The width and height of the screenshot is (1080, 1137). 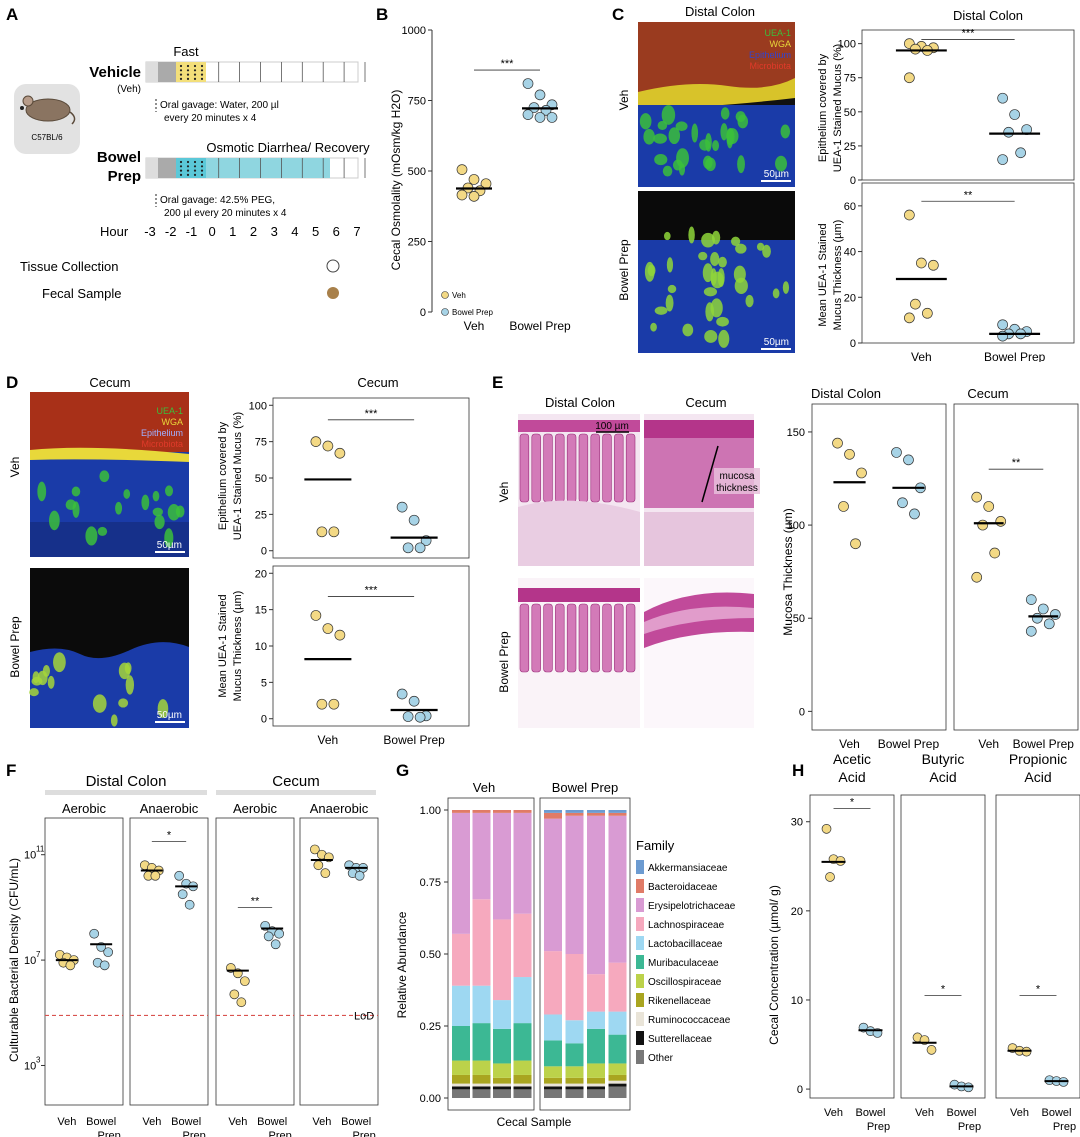 What do you see at coordinates (261, 574) in the screenshot?
I see `y-tick-label: 20` at bounding box center [261, 574].